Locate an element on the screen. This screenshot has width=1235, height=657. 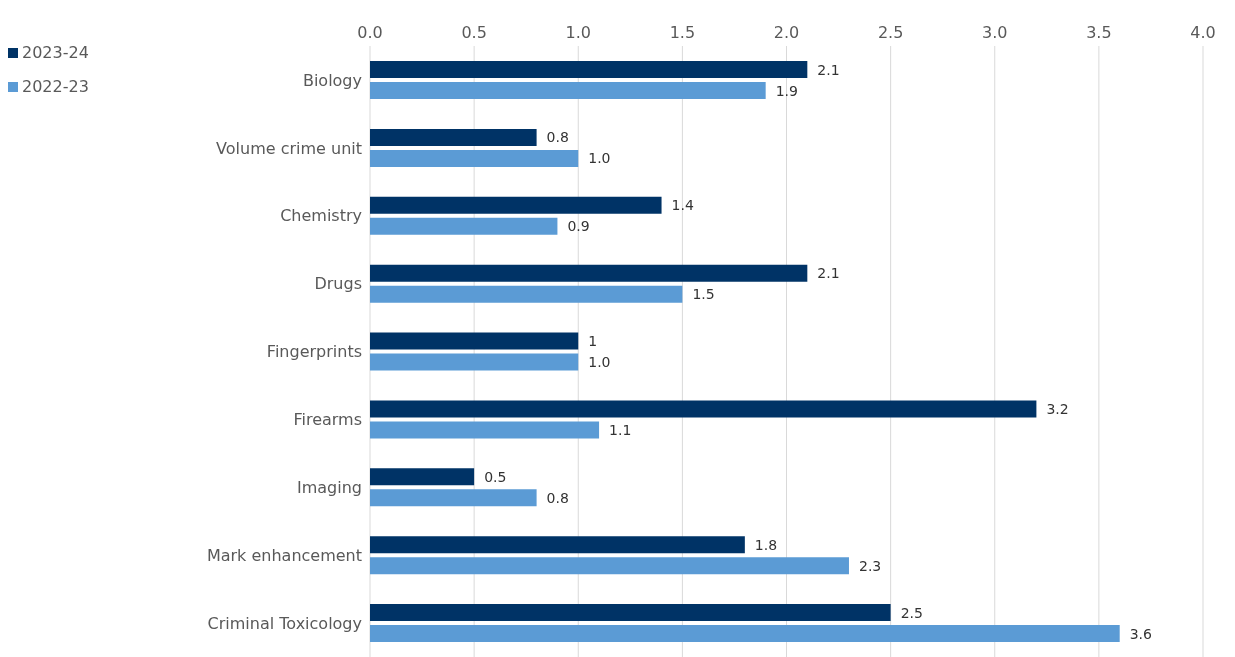
x-tick-label: 3.5 is located at coordinates (1099, 32).